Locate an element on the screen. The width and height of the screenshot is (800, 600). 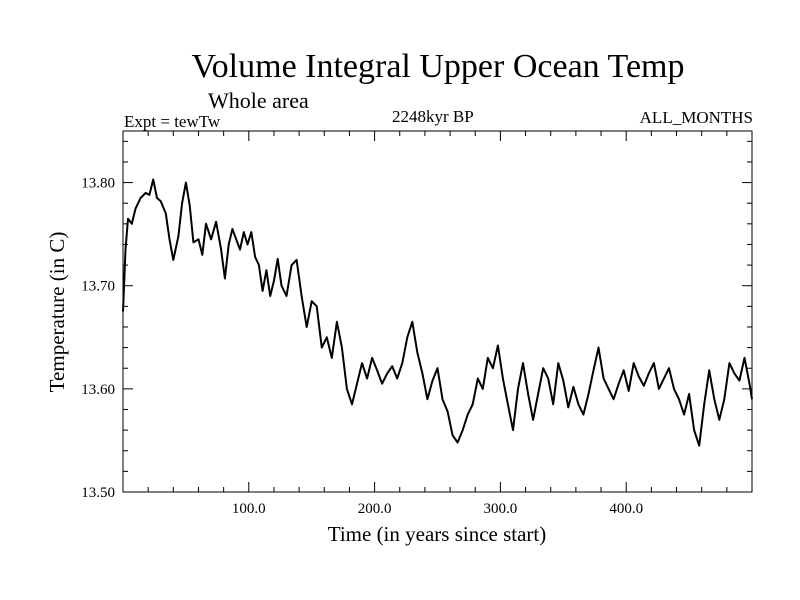
chart-title: Volume Integral Upper Ocean Temp is located at coordinates (438, 66).